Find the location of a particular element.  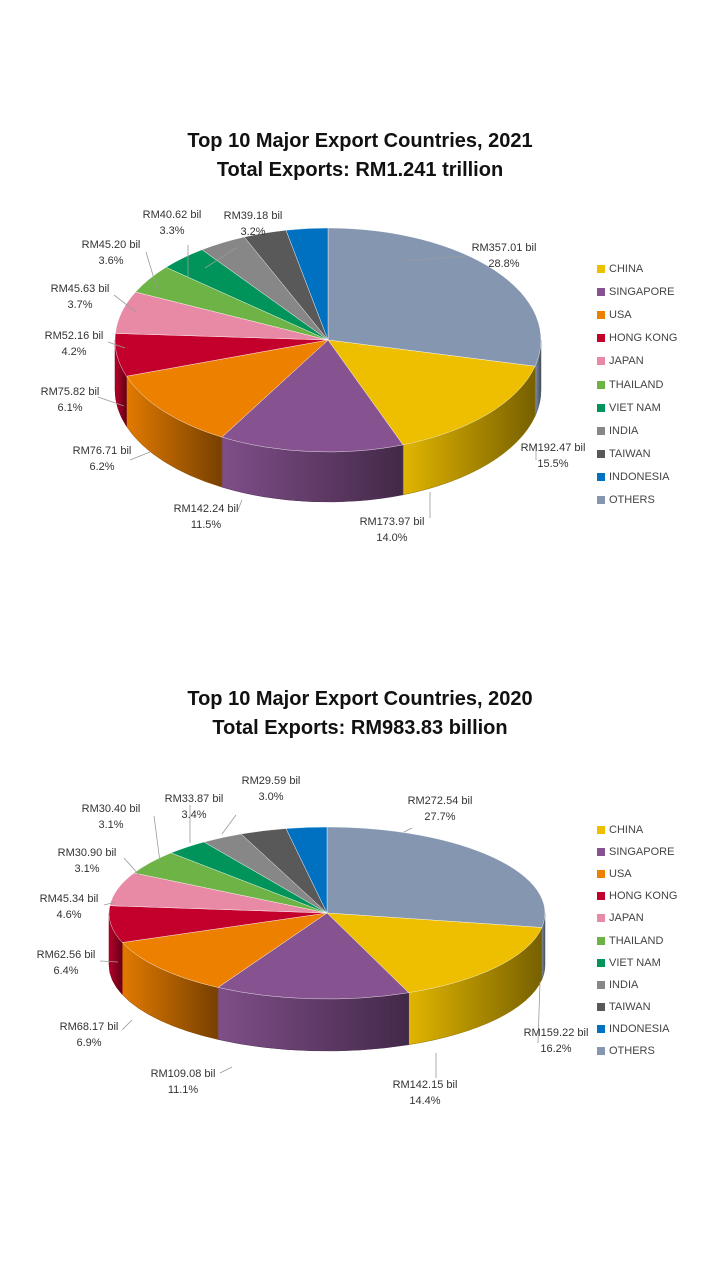

data-label-percent: 27.7% is located at coordinates (439, 817).